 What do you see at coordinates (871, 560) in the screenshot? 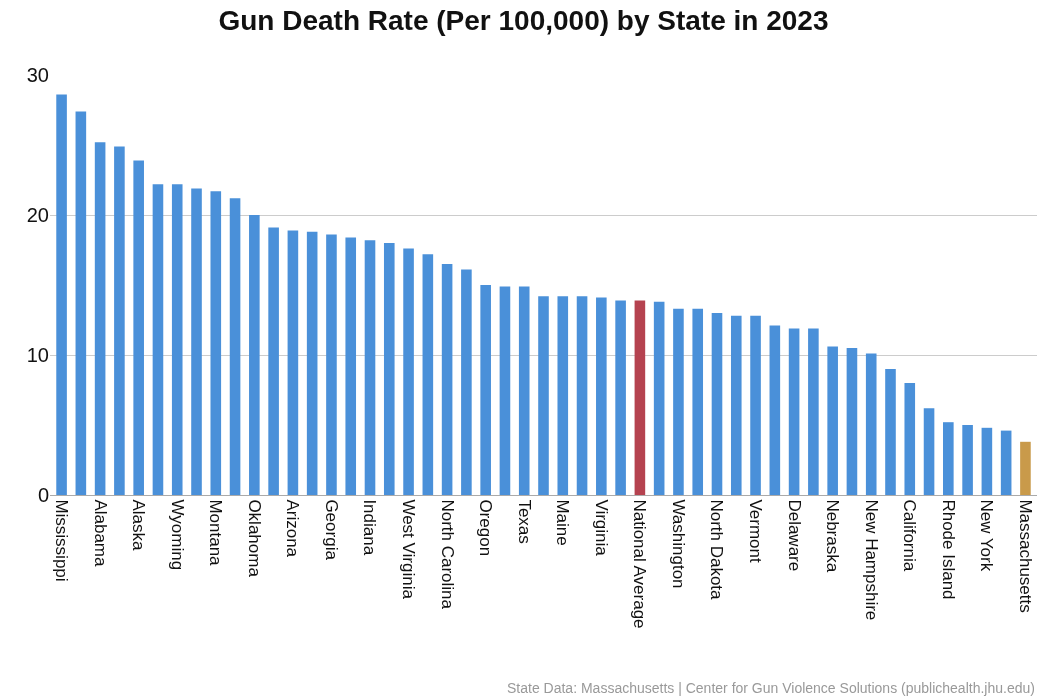
I see `x-tick-label: New Hampshire` at bounding box center [871, 560].